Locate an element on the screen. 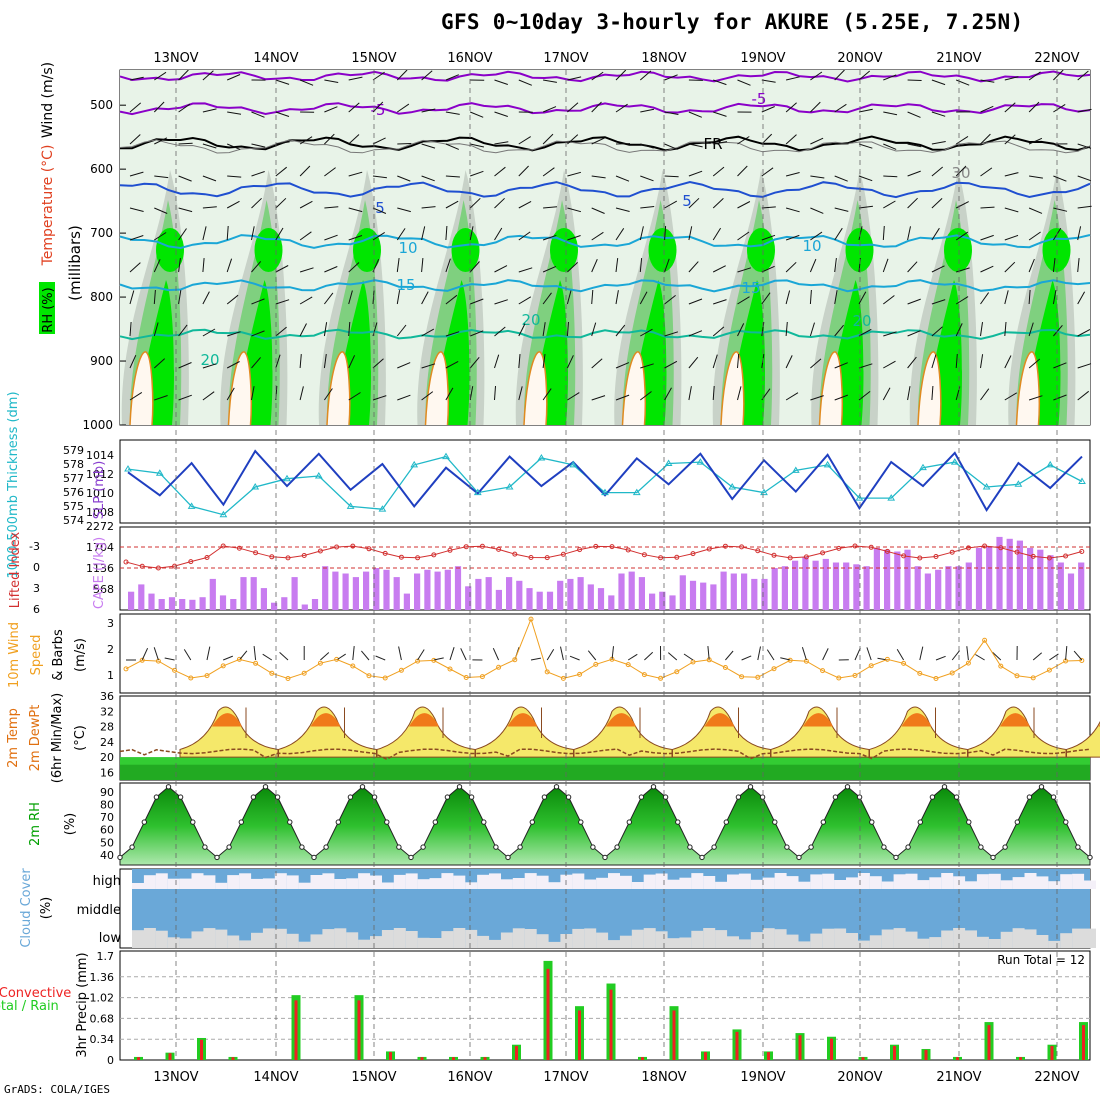  temp-tick: 24 is located at coordinates (107, 742).